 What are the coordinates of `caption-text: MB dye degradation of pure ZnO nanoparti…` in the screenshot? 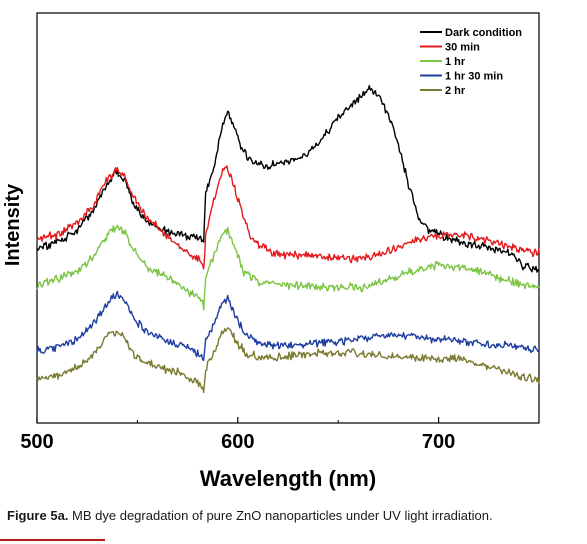 It's located at (280, 515).